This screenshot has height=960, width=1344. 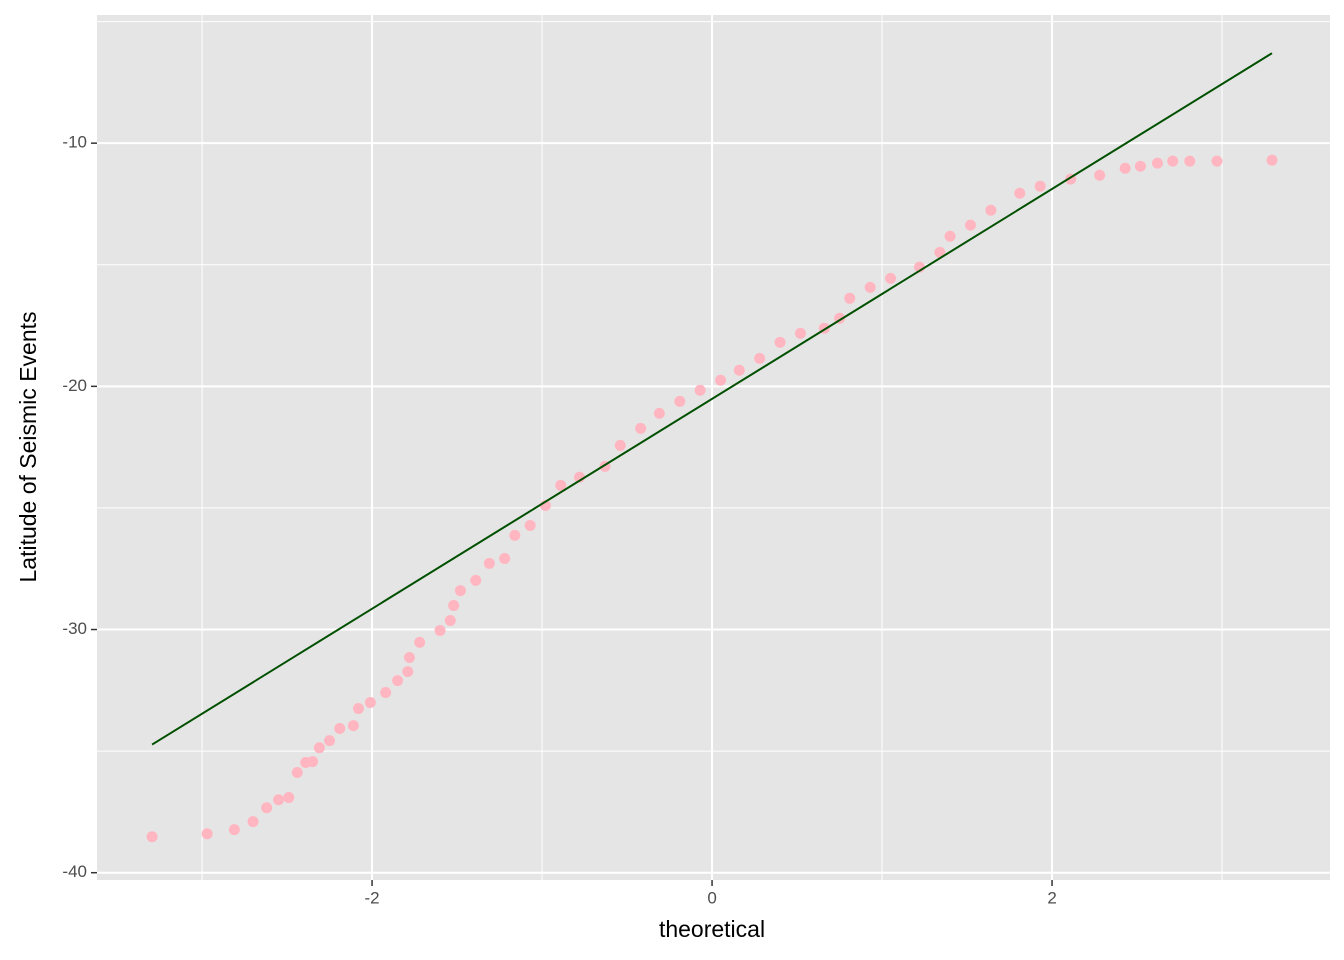 What do you see at coordinates (712, 929) in the screenshot?
I see `x-axis-title: theoretical` at bounding box center [712, 929].